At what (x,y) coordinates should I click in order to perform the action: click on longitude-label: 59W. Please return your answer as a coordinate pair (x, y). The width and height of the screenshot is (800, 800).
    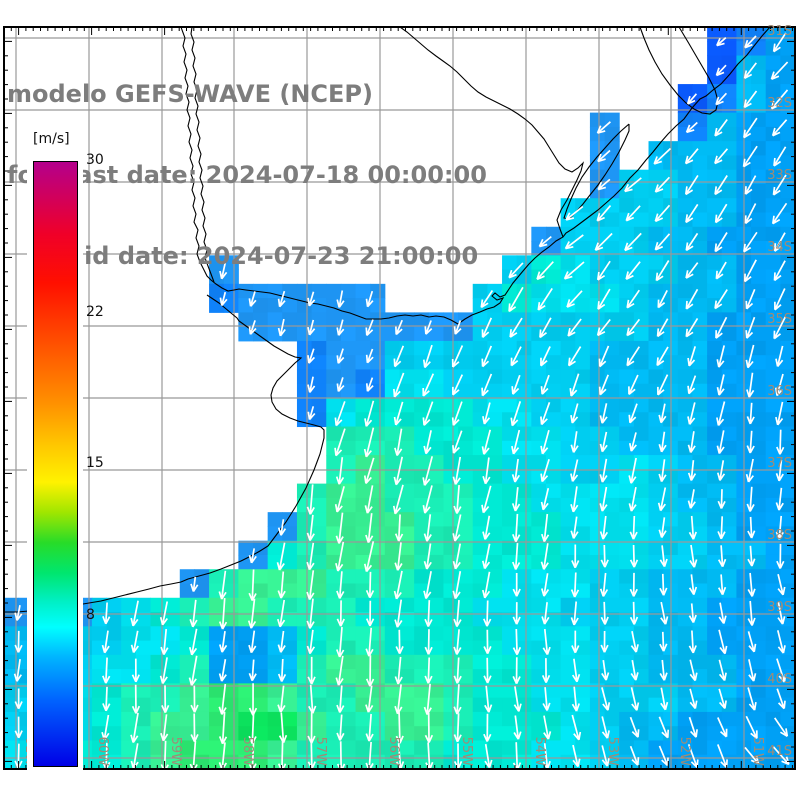
    Looking at the image, I should click on (175, 752).